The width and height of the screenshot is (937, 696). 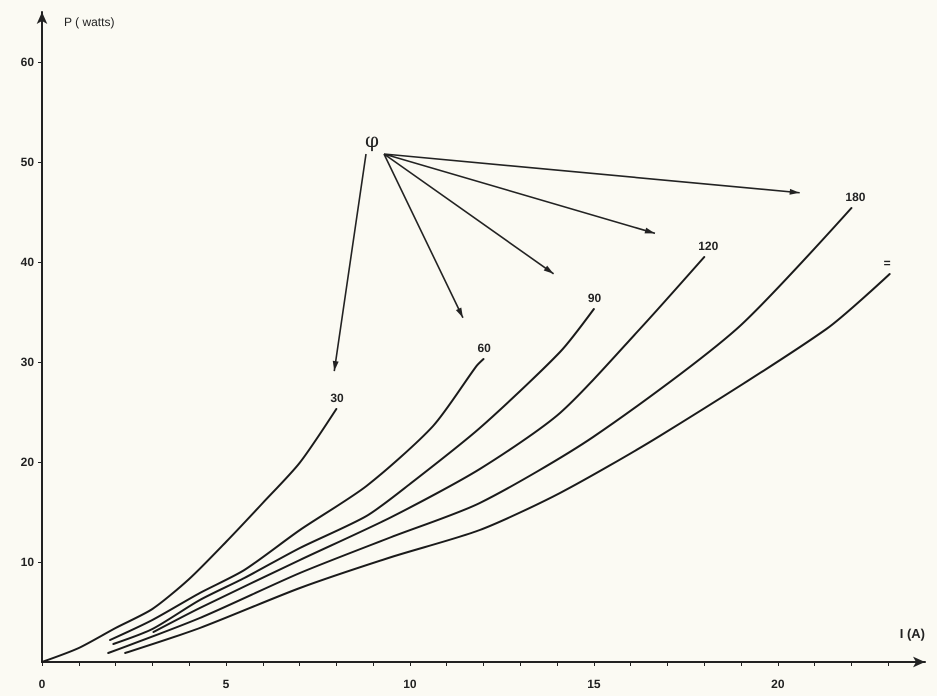 I want to click on x-tick-label: 15, so click(x=594, y=684).